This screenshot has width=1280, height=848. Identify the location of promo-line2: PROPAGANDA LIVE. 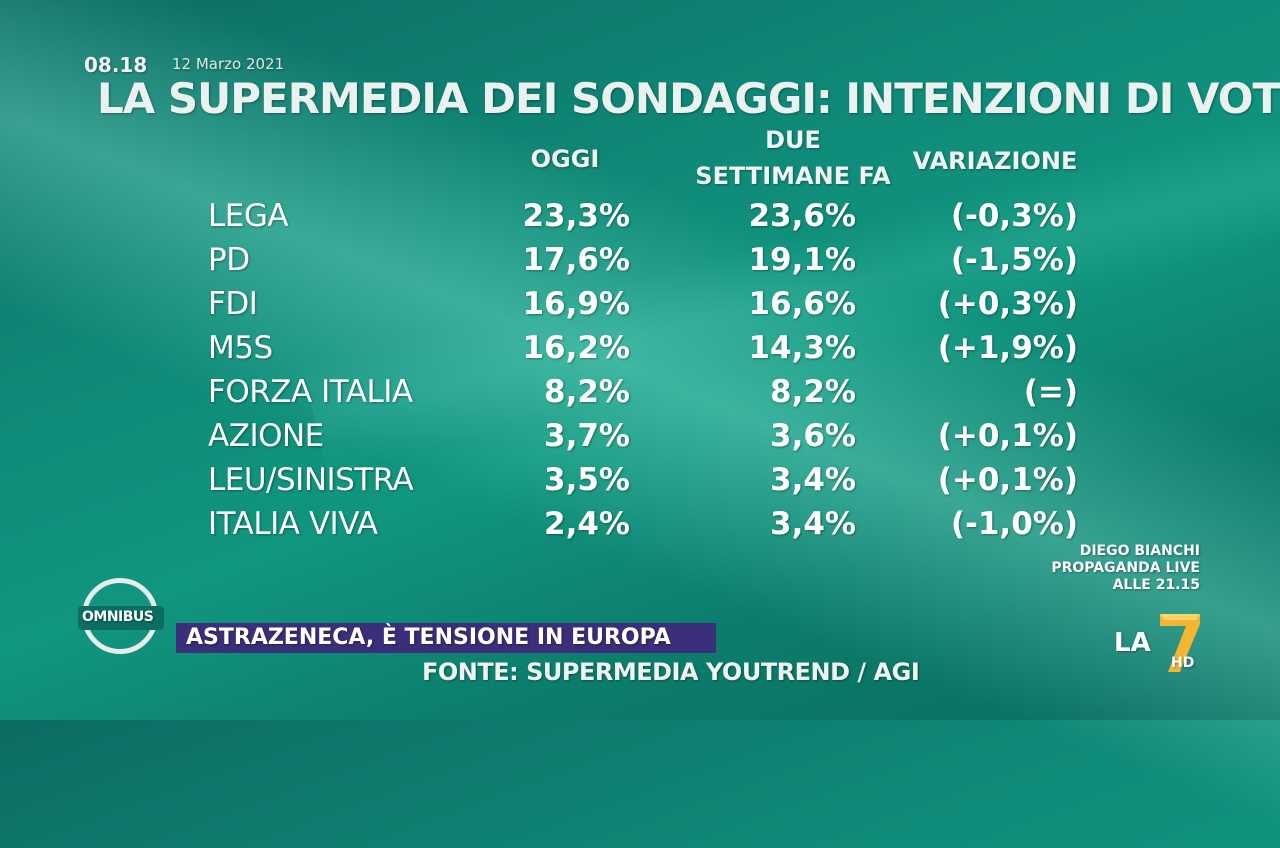
(1125, 568).